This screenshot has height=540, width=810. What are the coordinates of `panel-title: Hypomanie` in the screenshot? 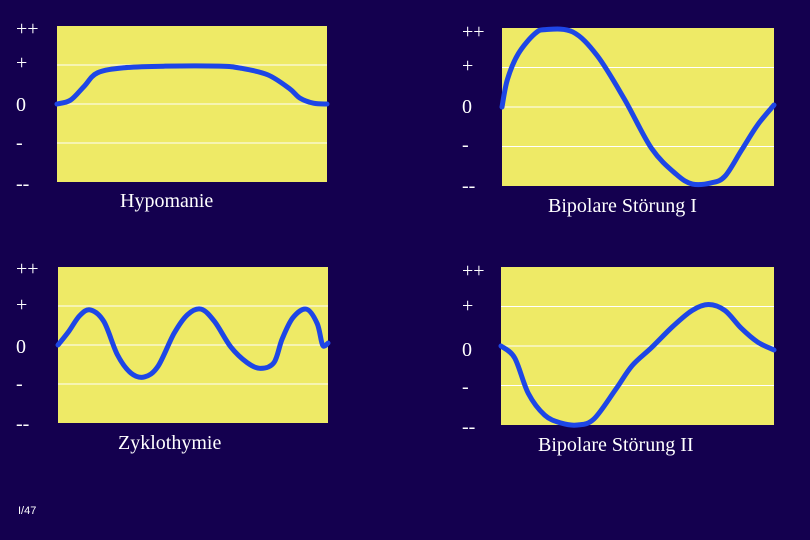 It's located at (167, 201).